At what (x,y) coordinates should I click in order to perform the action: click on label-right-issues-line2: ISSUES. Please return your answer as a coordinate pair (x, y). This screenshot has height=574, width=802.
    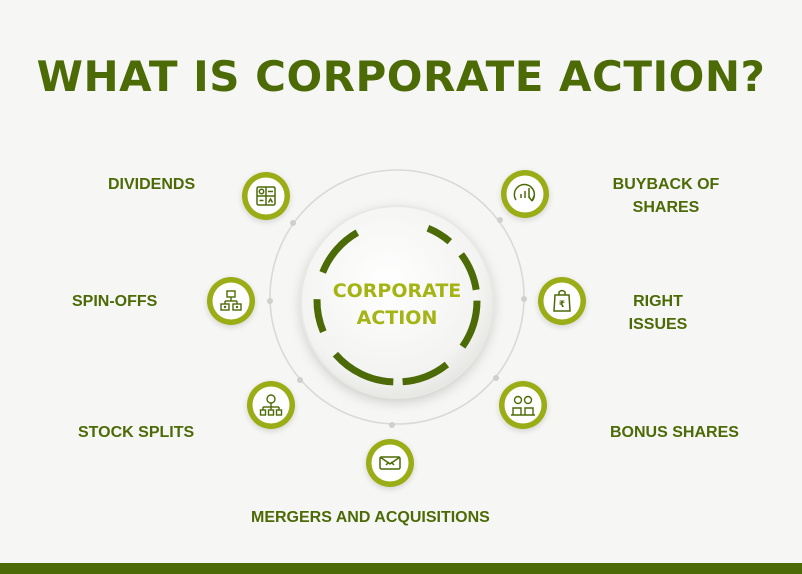
    Looking at the image, I should click on (658, 324).